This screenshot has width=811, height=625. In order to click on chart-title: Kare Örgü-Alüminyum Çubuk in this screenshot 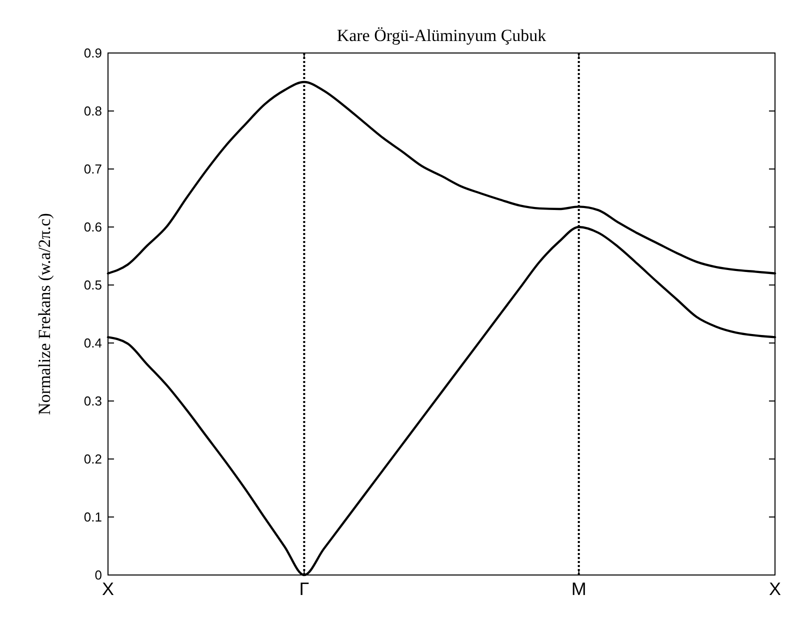, I will do `click(441, 35)`.